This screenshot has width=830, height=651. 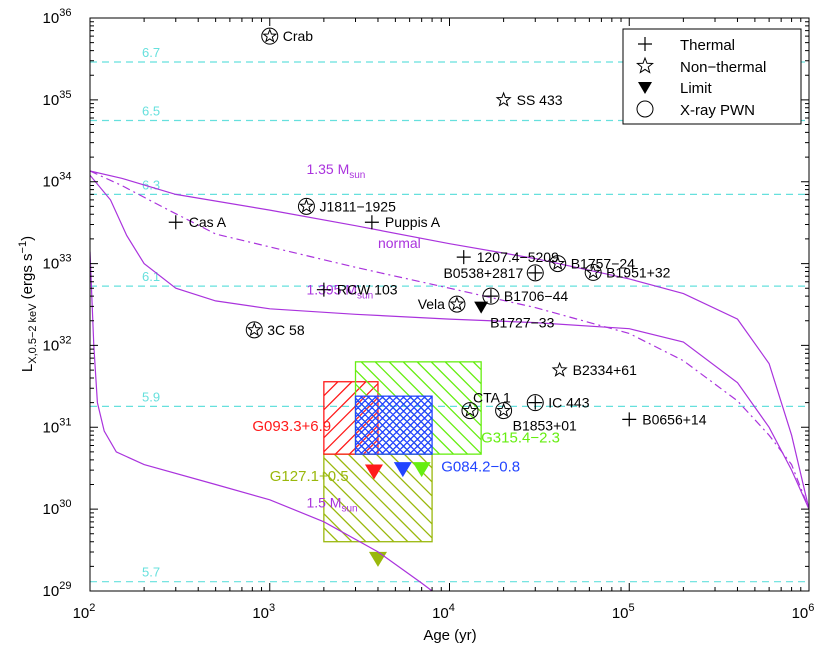 What do you see at coordinates (65, 422) in the screenshot?
I see `y-tick-exp: 31` at bounding box center [65, 422].